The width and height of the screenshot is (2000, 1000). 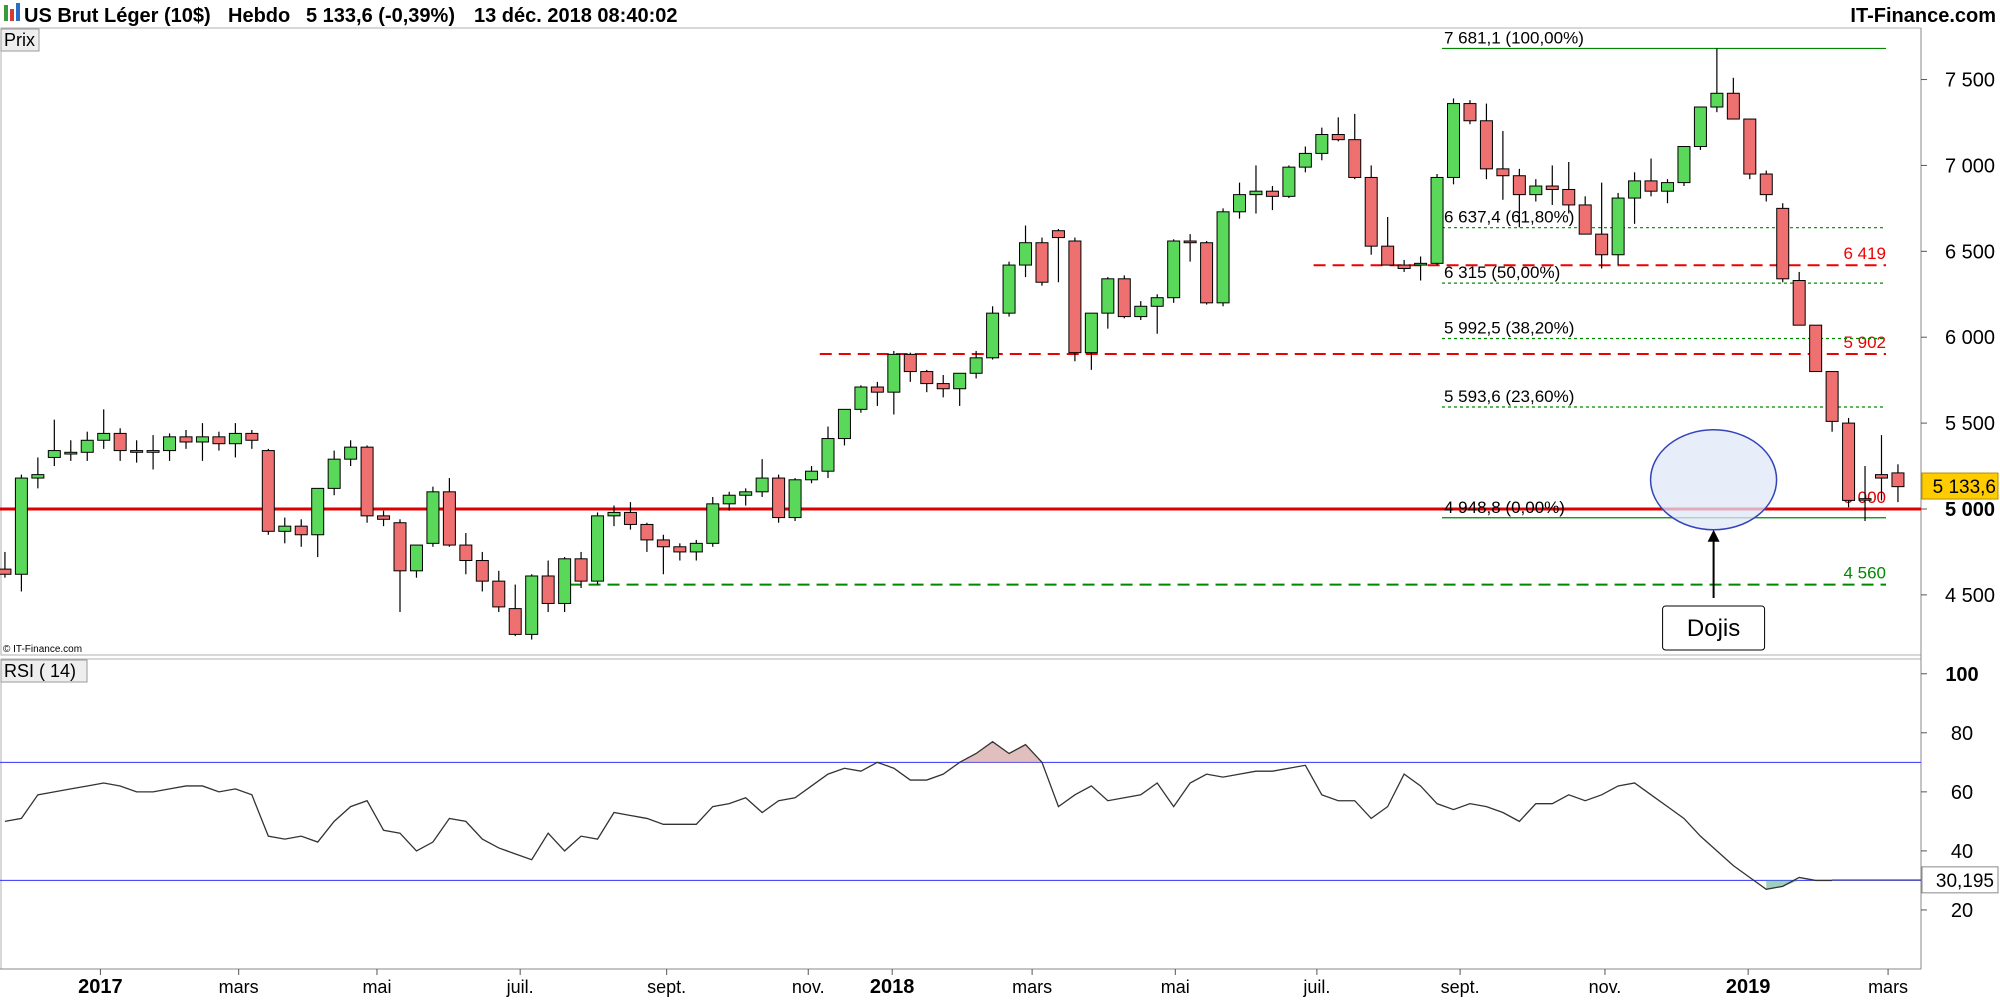 I want to click on level-label: 6 419, so click(x=1864, y=253).